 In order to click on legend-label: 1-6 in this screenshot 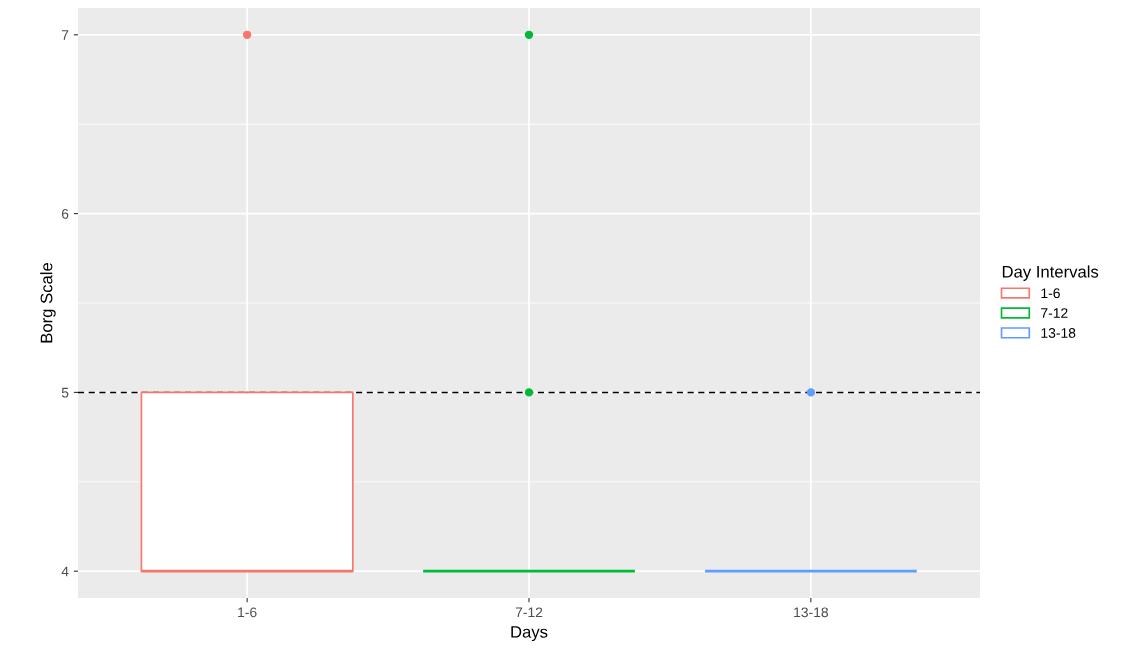, I will do `click(1050, 293)`.